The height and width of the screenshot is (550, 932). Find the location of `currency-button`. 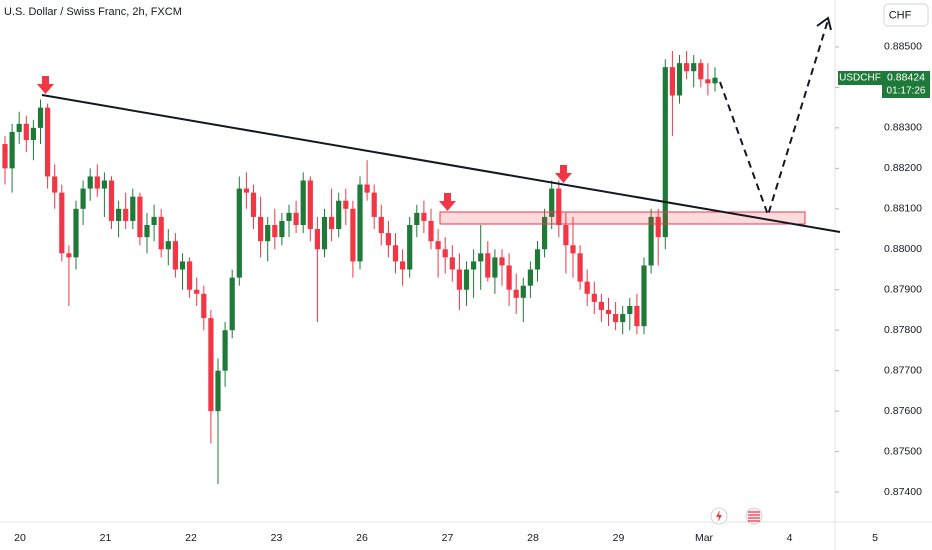

currency-button is located at coordinates (906, 15).